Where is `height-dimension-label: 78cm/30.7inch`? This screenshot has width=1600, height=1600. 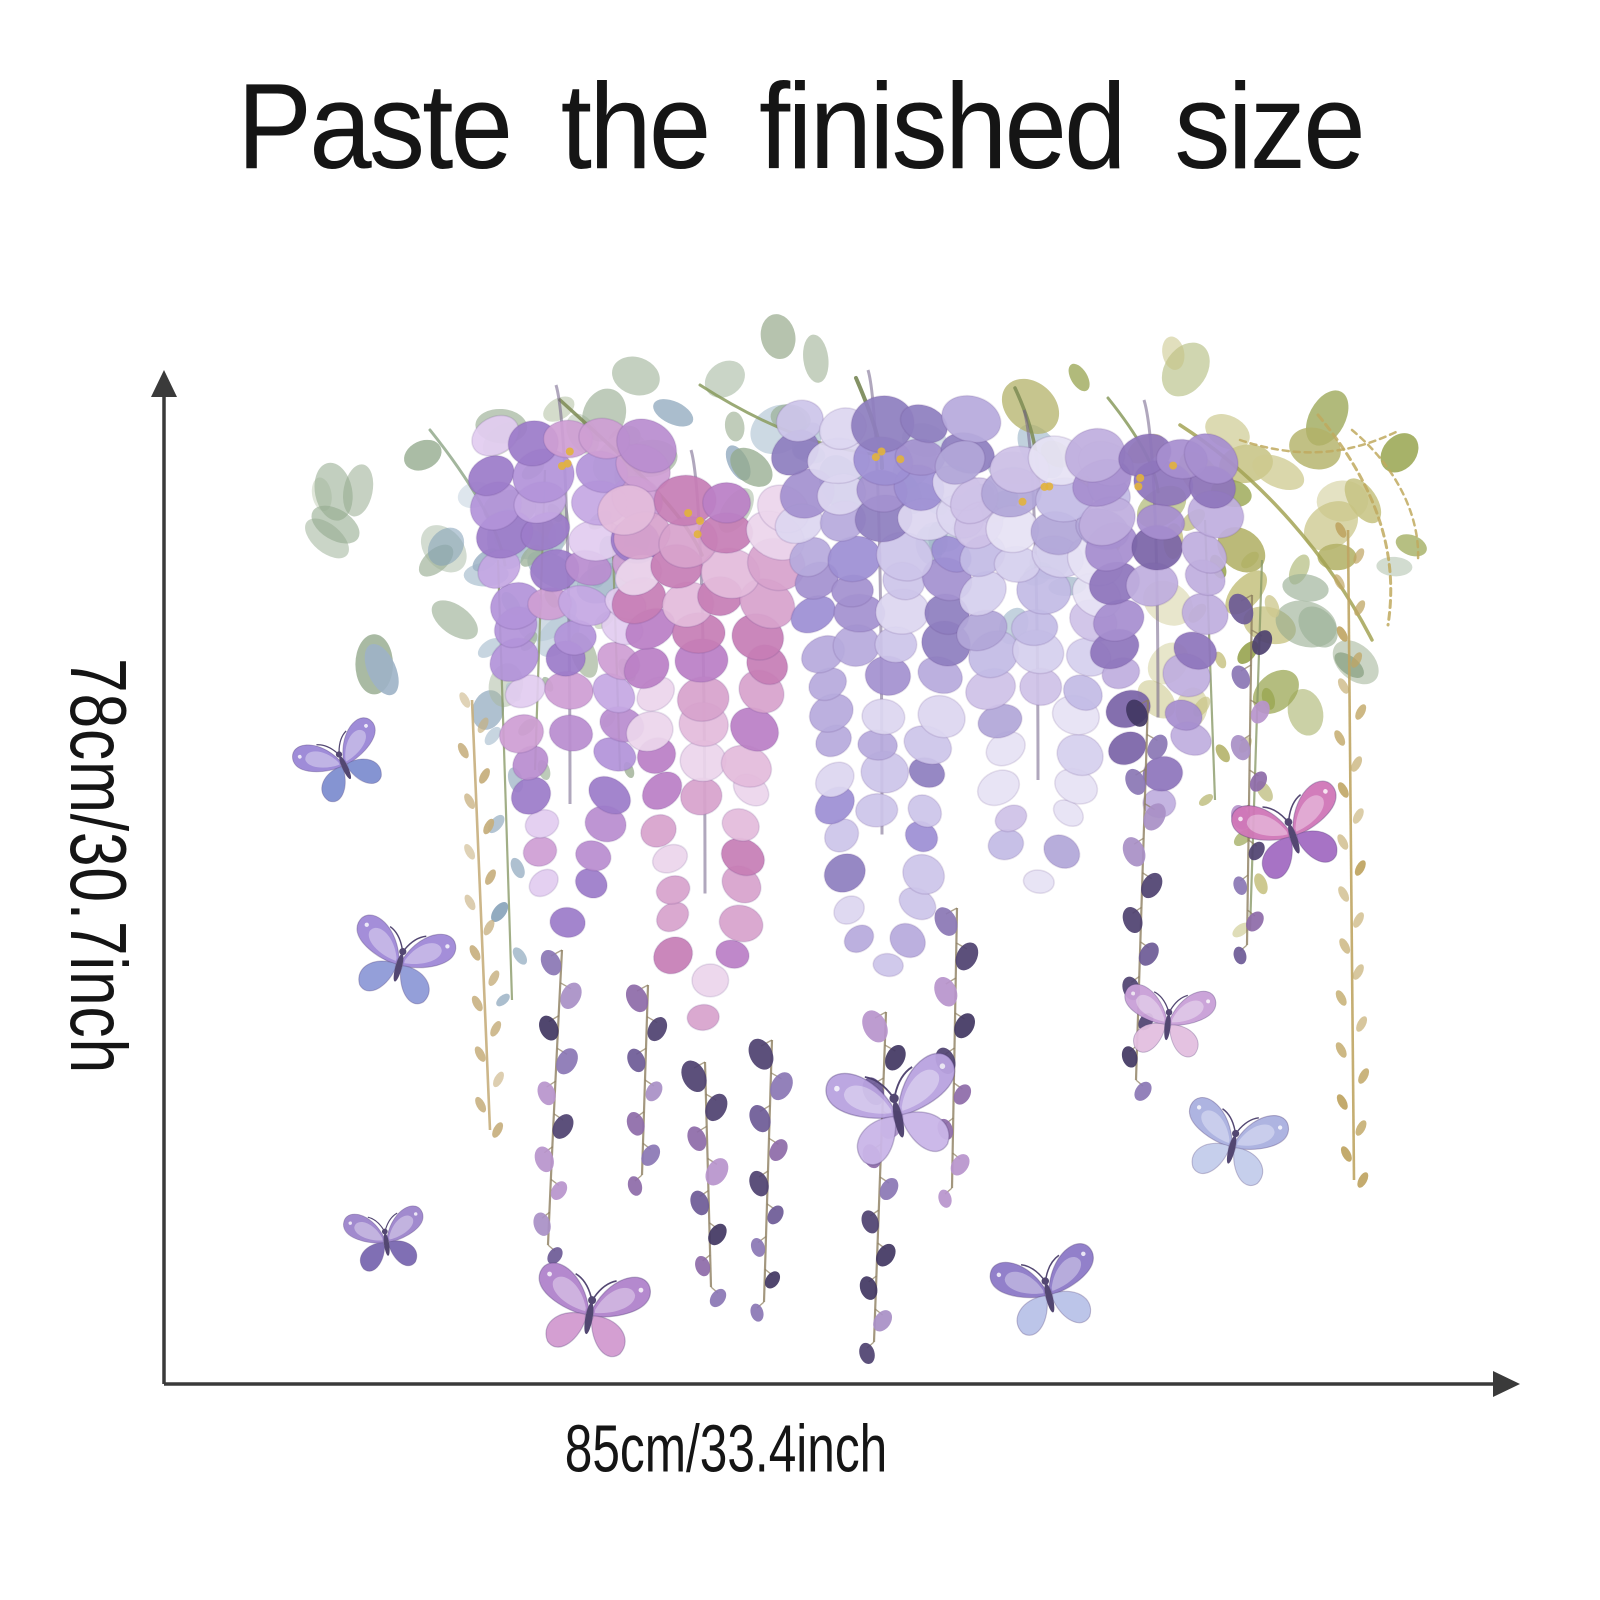 height-dimension-label: 78cm/30.7inch is located at coordinates (98, 866).